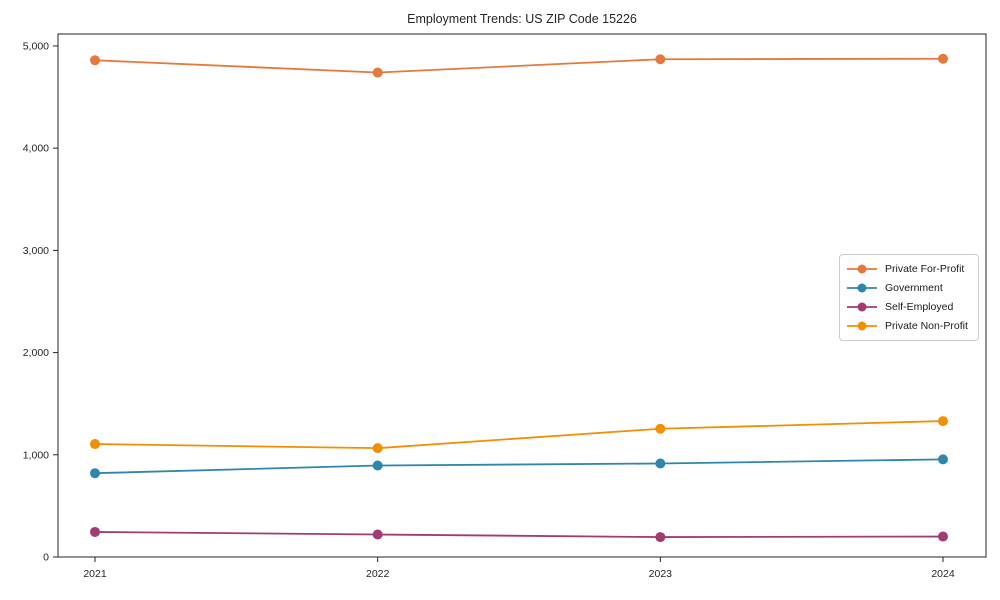 Image resolution: width=1000 pixels, height=600 pixels. I want to click on legend-label: Government, so click(914, 287).